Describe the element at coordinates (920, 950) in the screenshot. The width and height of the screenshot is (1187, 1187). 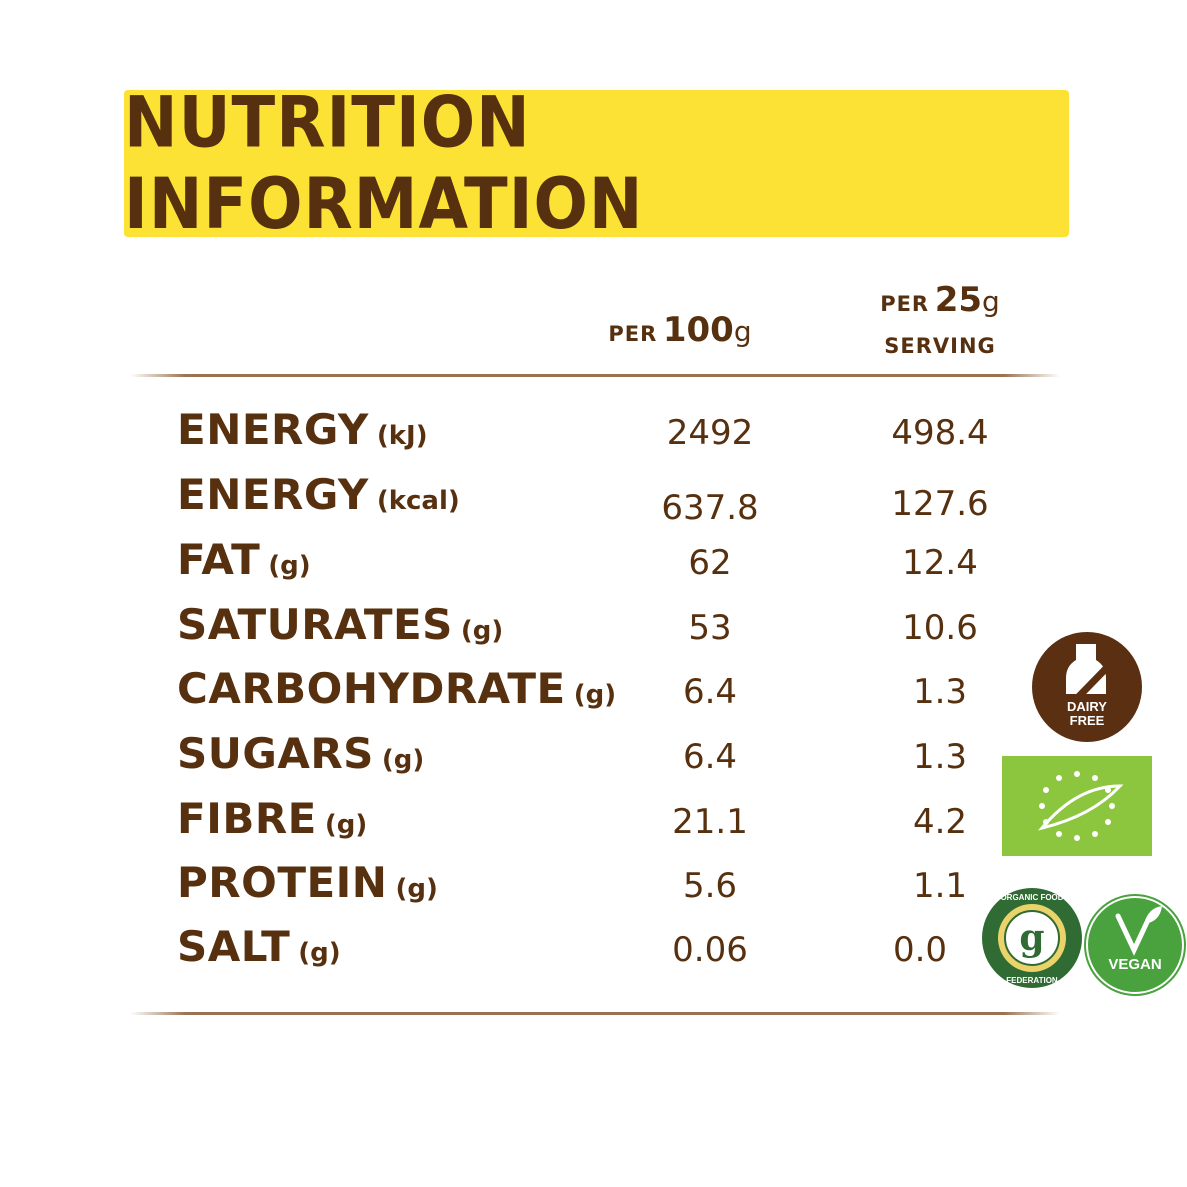
I see `value-per-serving: 0.0` at that location.